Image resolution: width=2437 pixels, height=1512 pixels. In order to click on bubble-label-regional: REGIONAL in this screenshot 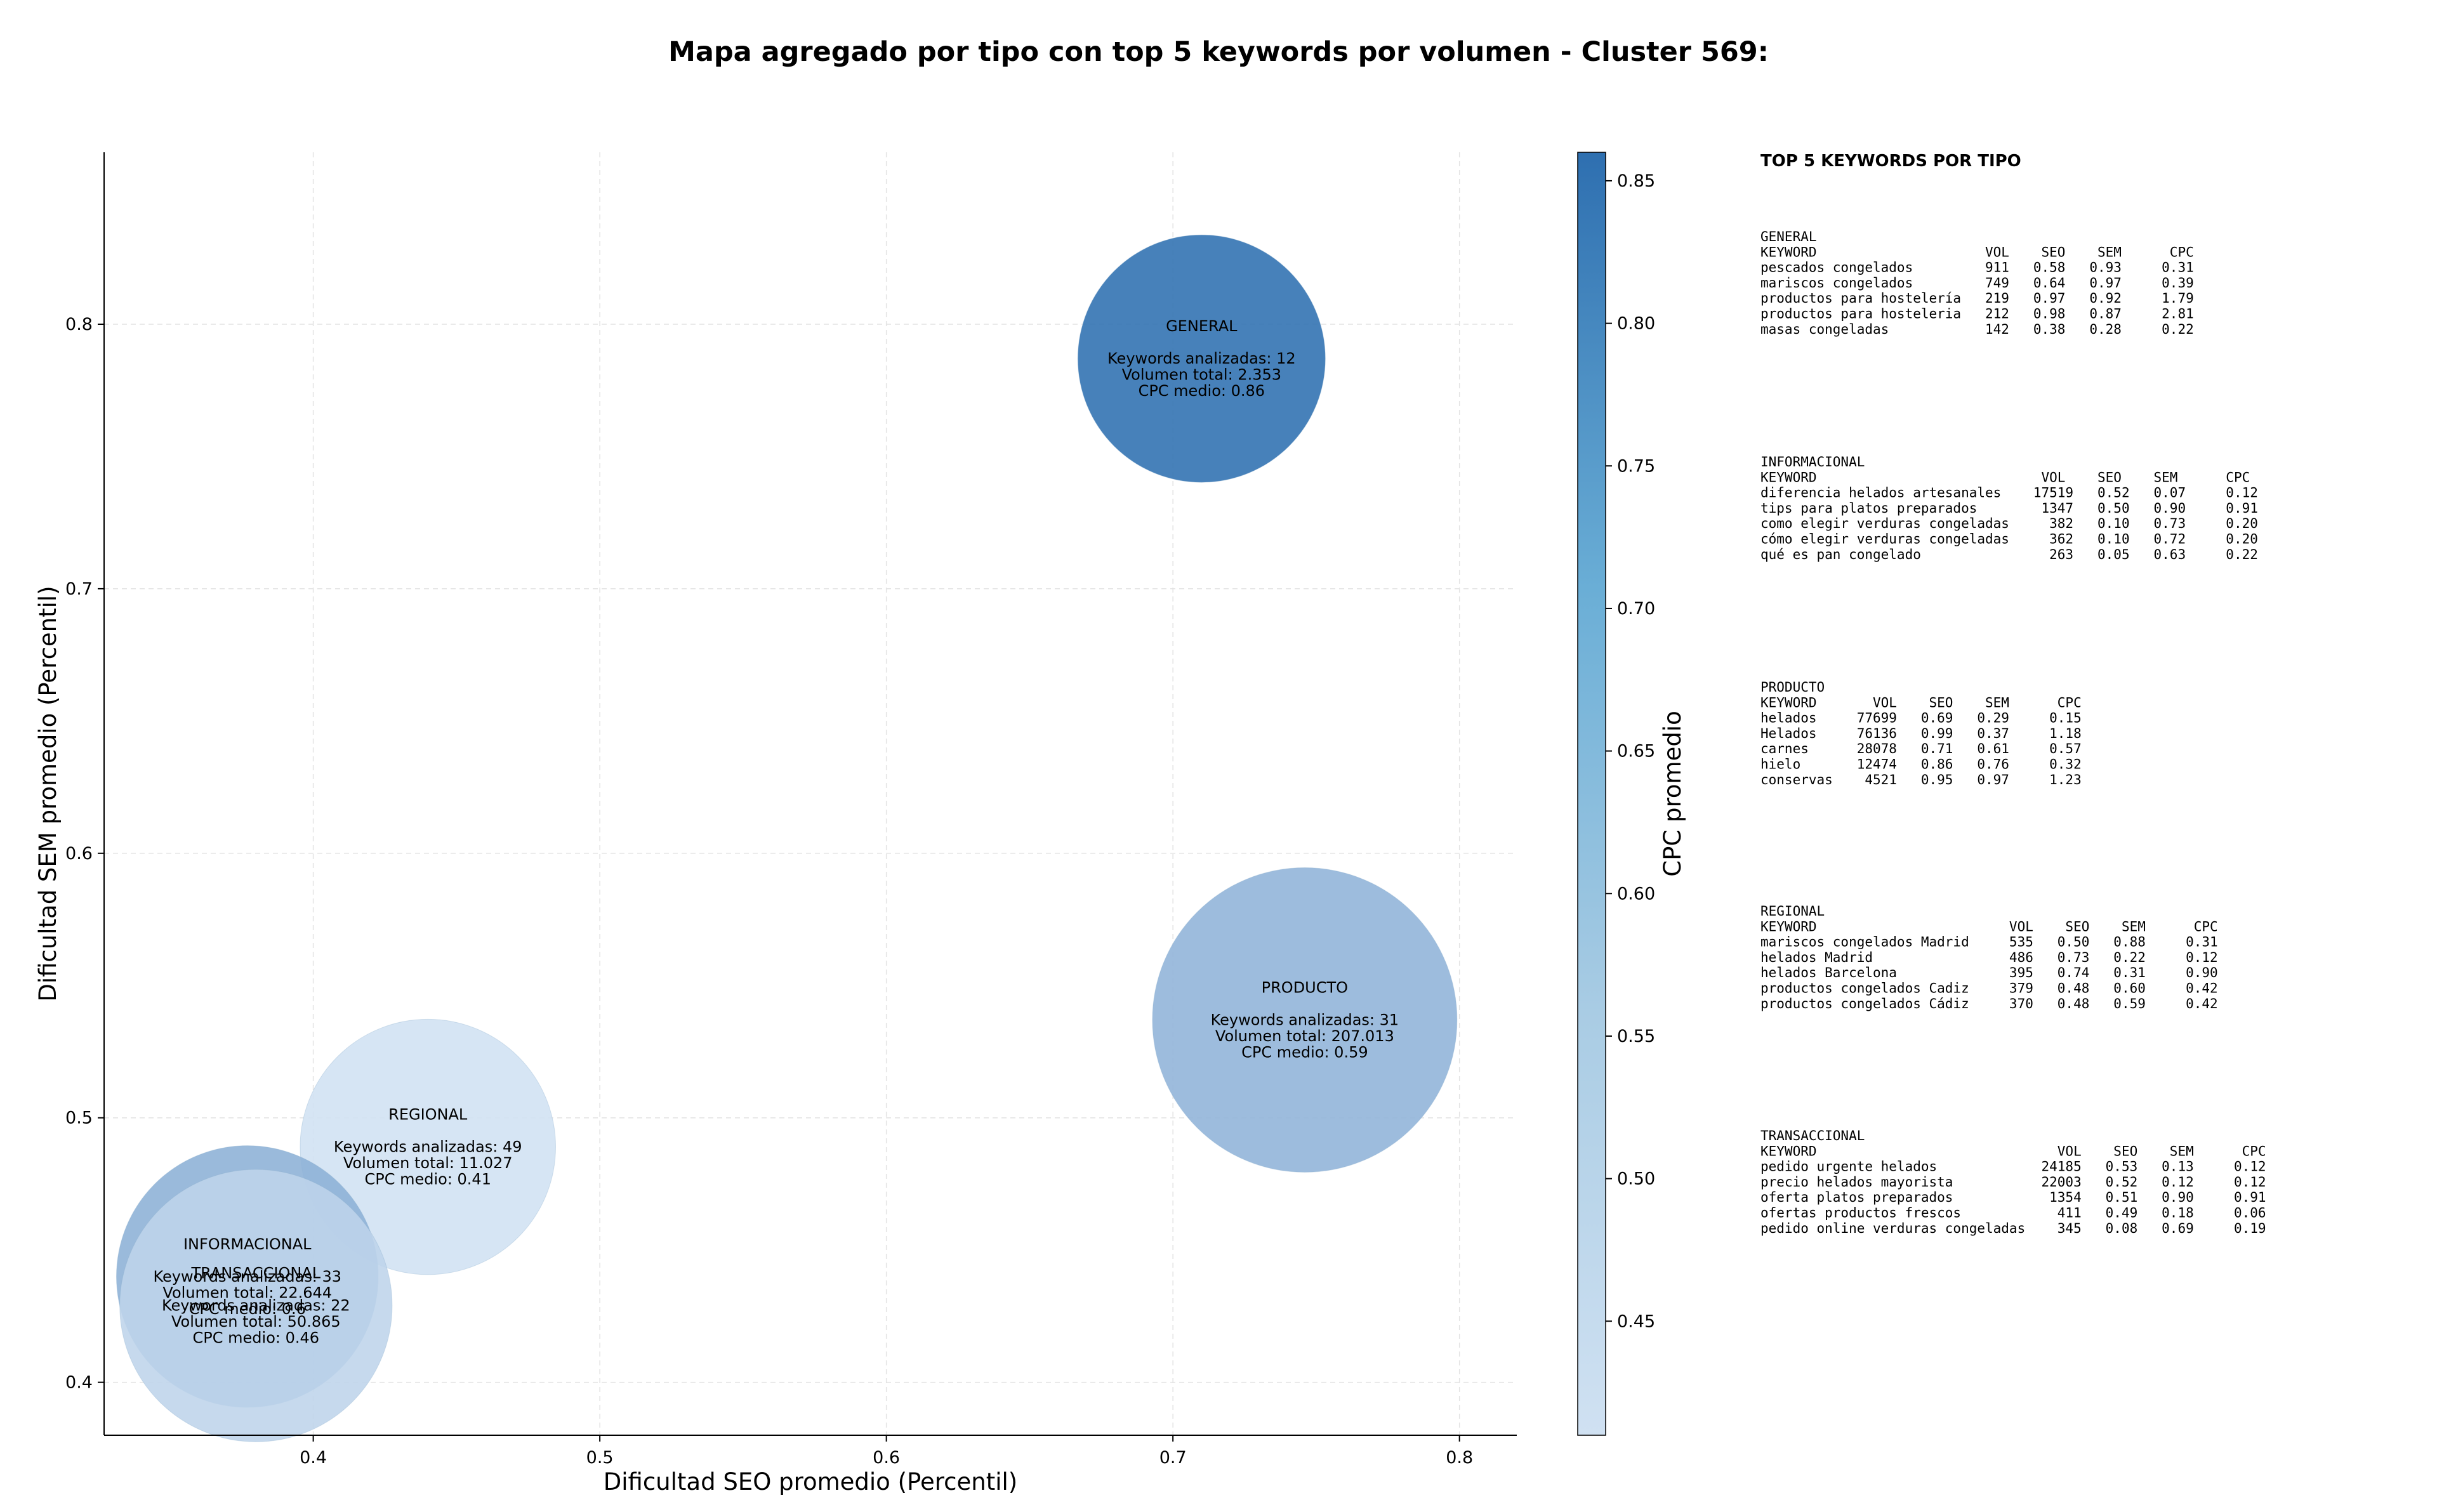, I will do `click(428, 1115)`.